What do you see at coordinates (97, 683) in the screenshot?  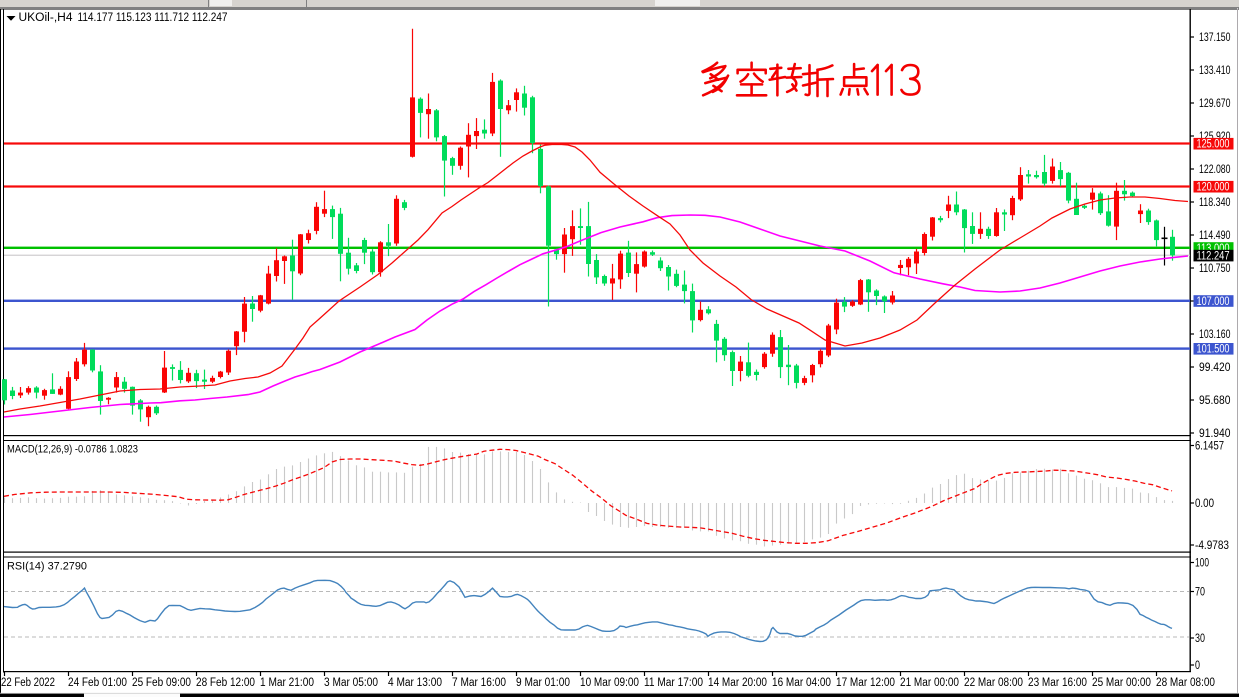 I see `svg-text: 24 Feb 01:00` at bounding box center [97, 683].